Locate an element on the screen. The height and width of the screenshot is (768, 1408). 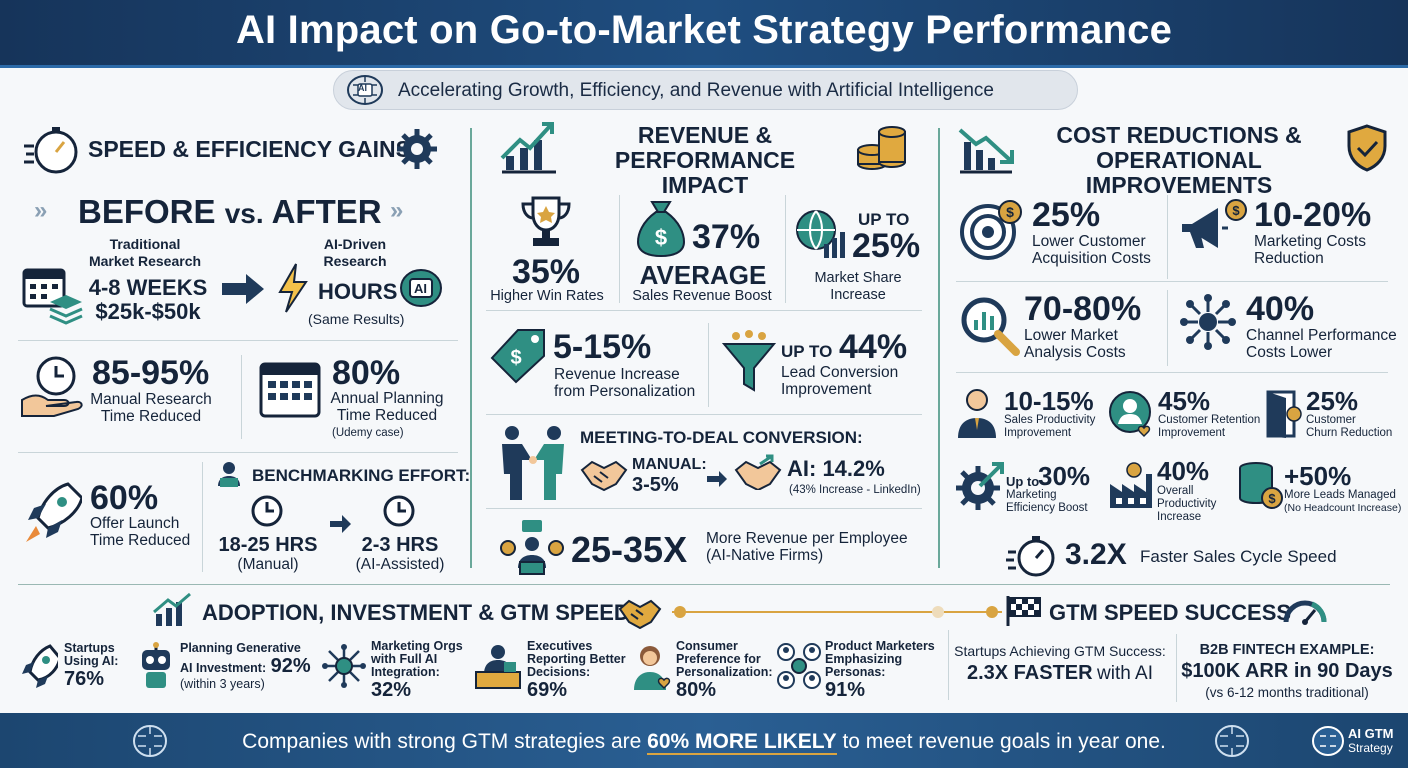
chart-down-icon is located at coordinates (986, 148).